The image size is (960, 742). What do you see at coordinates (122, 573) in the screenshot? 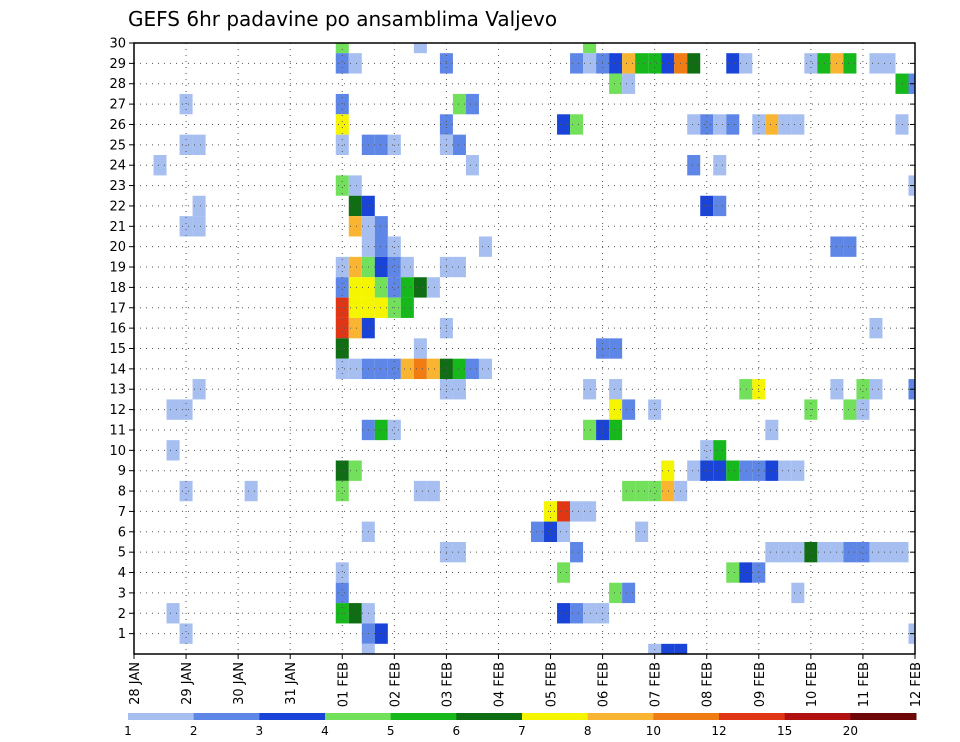
I see `y-tick-label: 4` at bounding box center [122, 573].